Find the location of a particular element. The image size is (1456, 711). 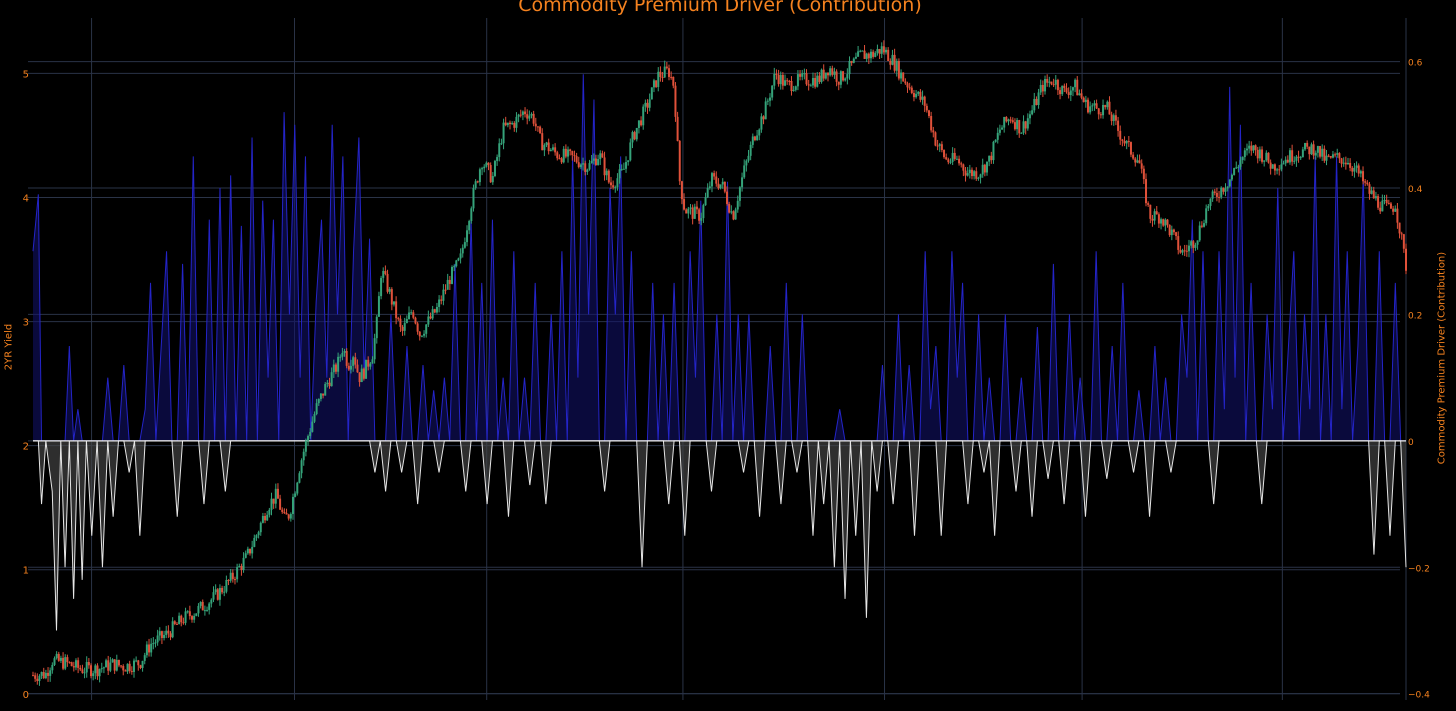

y-right-tick-label: −0.4 is located at coordinates (1419, 696).